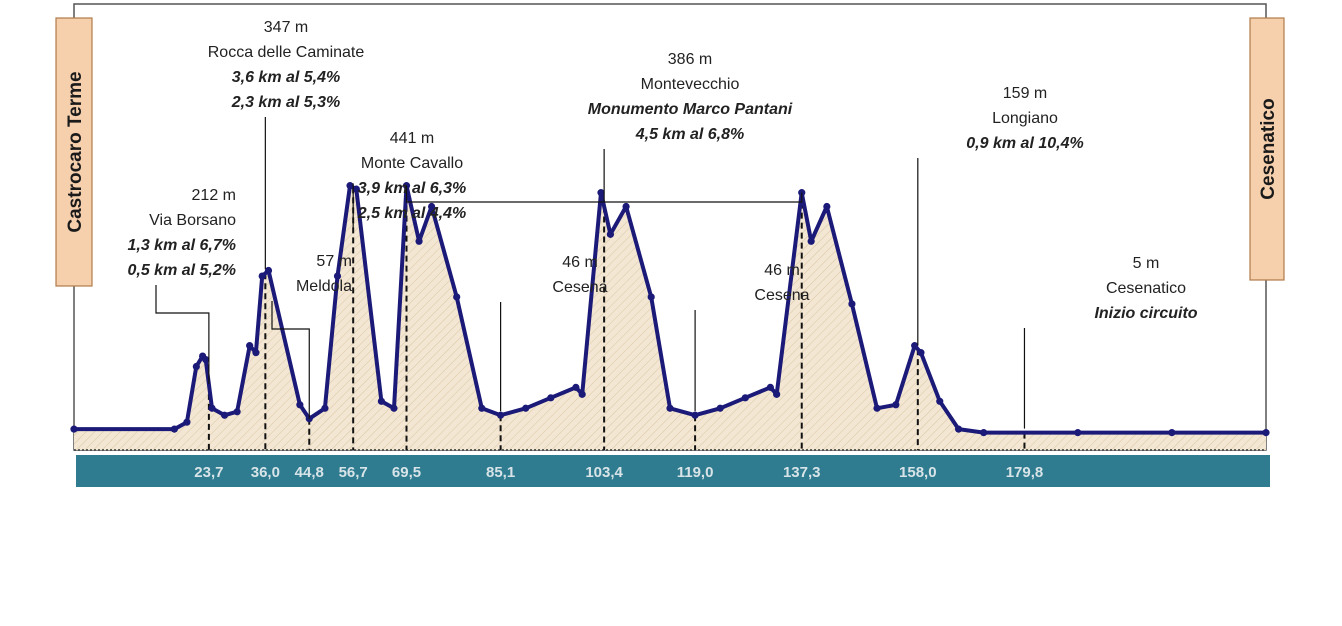 This screenshot has width=1342, height=626. I want to click on tick-label: 85,1, so click(500, 472).